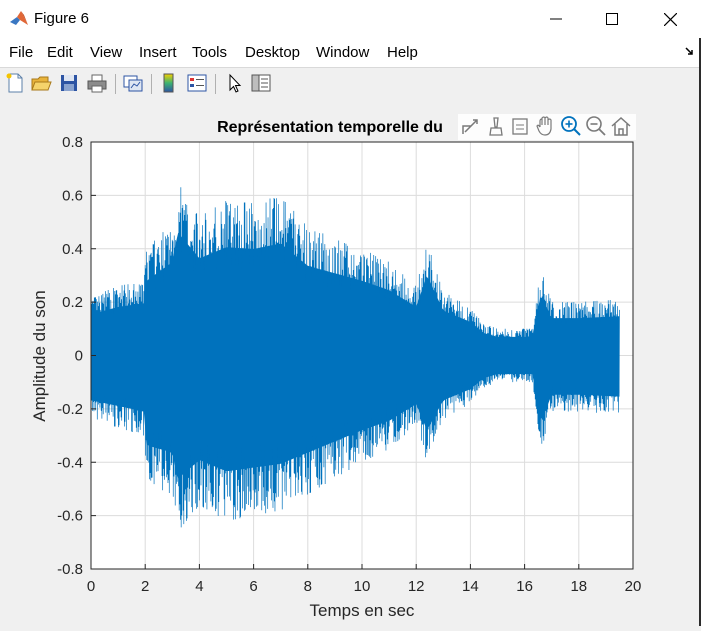 This screenshot has height=631, width=701. Describe the element at coordinates (524, 586) in the screenshot. I see `x-tick-label: 16` at that location.